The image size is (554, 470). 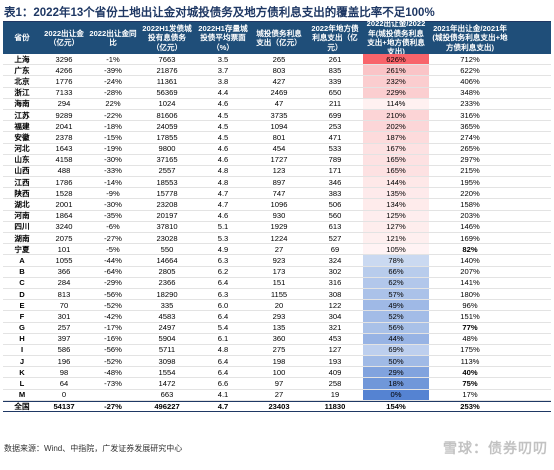 I want to click on cell: 169%, so click(x=470, y=238).